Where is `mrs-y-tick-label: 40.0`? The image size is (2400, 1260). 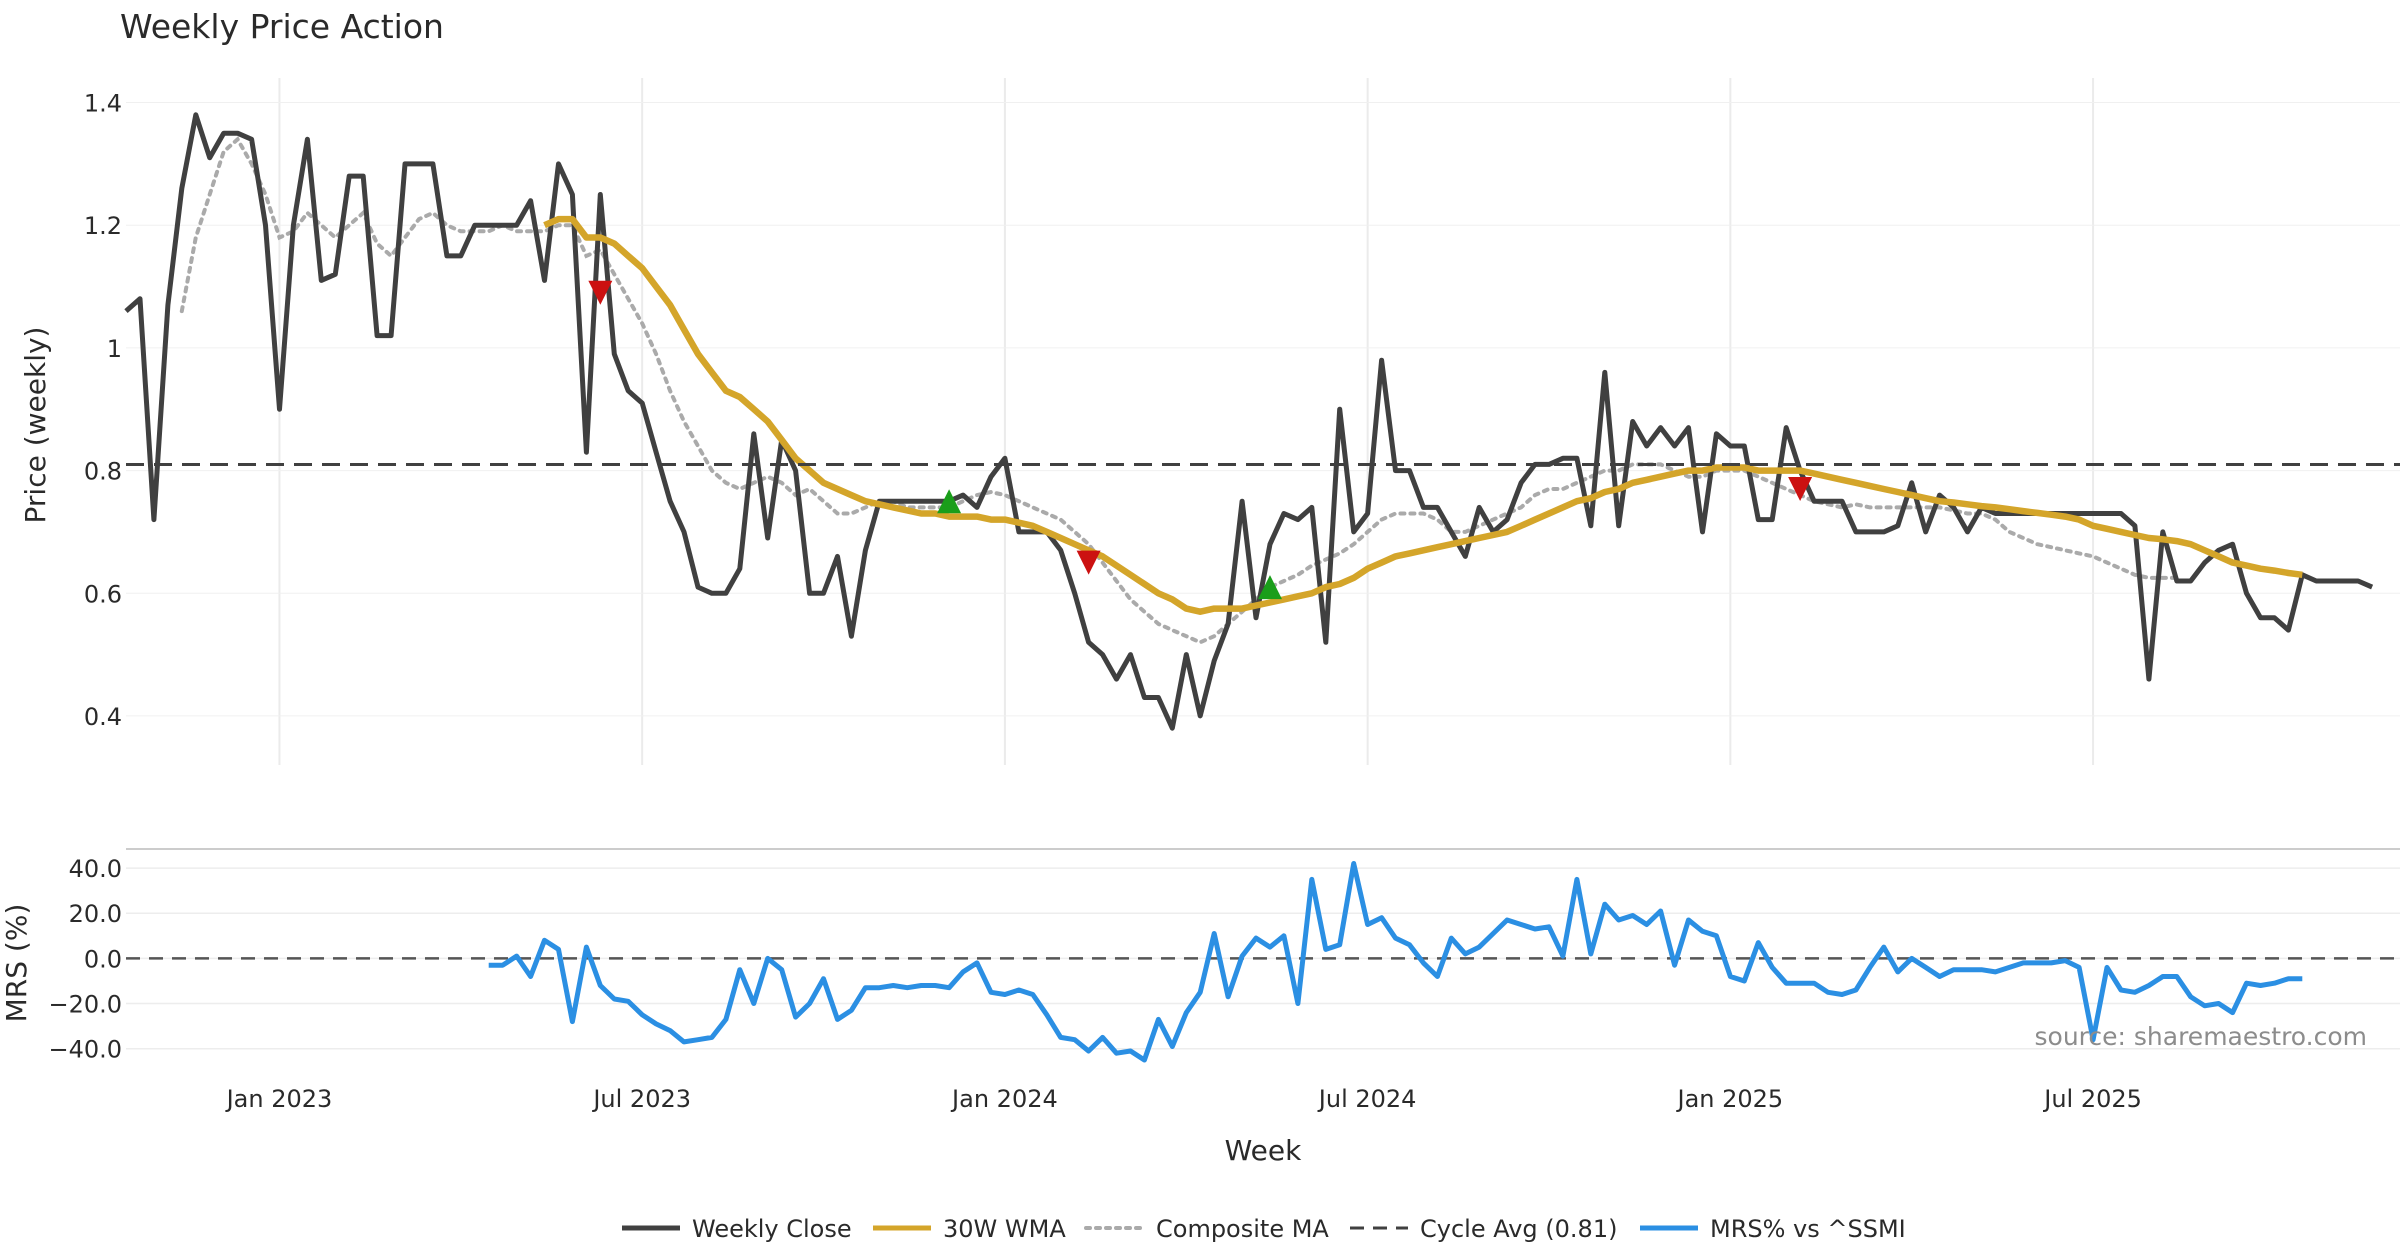 mrs-y-tick-label: 40.0 is located at coordinates (95, 869).